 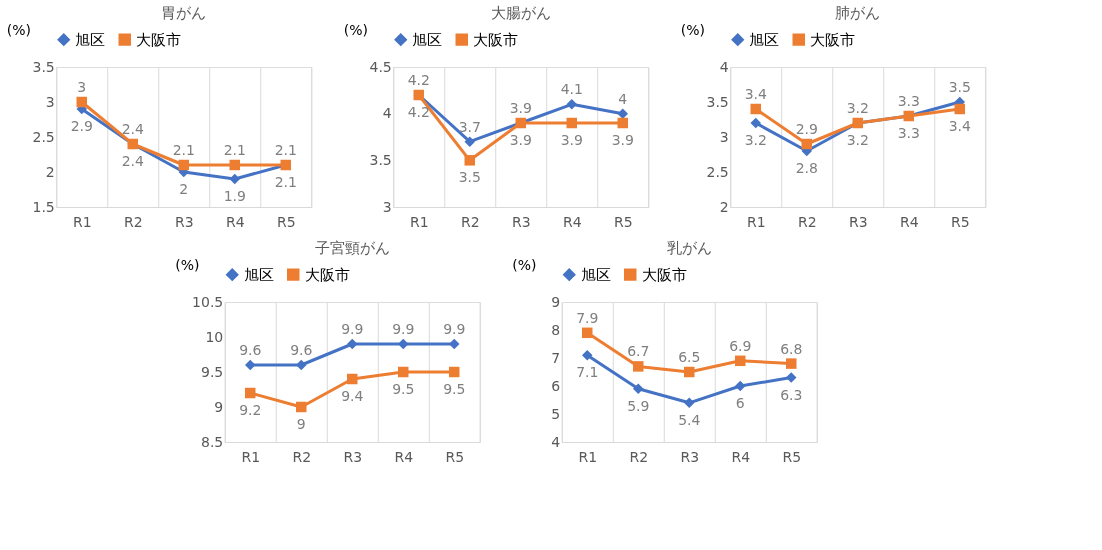 I want to click on data-label: 5.4, so click(x=689, y=419).